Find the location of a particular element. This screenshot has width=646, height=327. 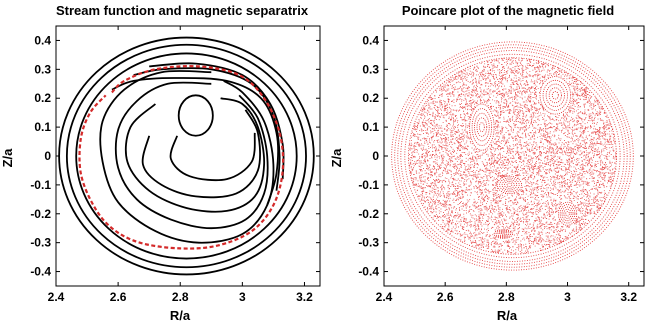

chart-title: Poincare plot of the magnetic field is located at coordinates (508, 10).